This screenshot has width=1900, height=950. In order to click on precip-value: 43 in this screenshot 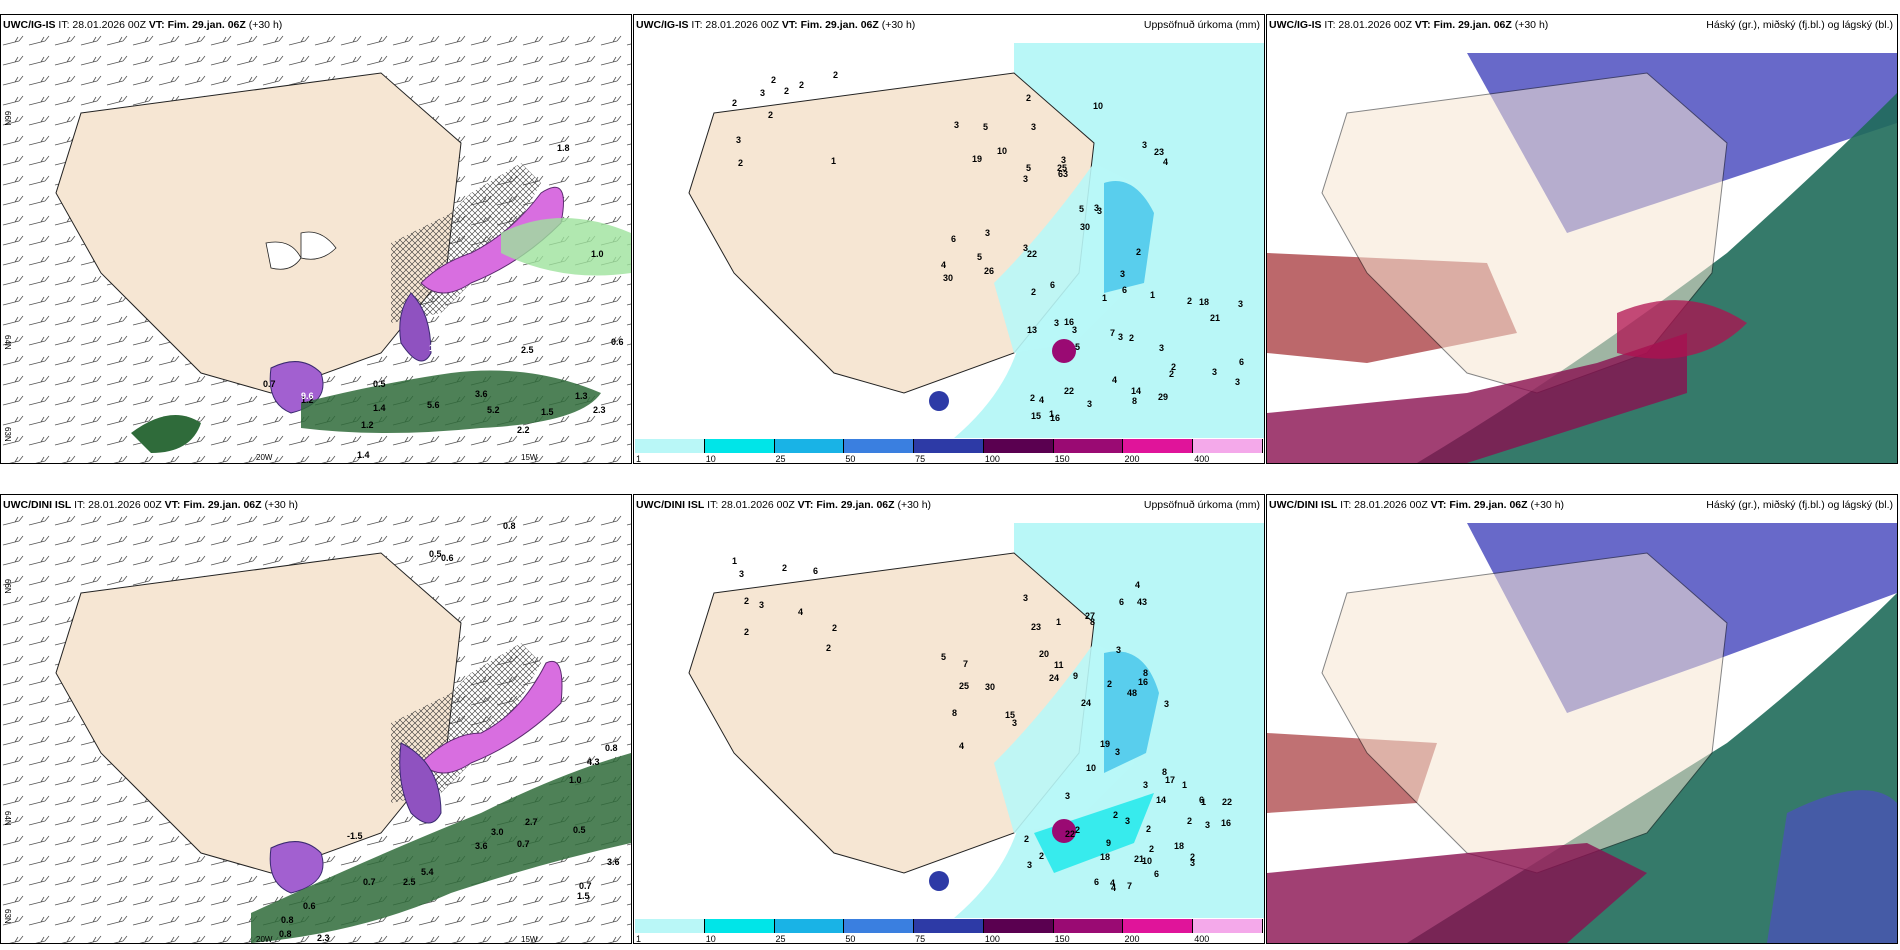, I will do `click(1142, 602)`.